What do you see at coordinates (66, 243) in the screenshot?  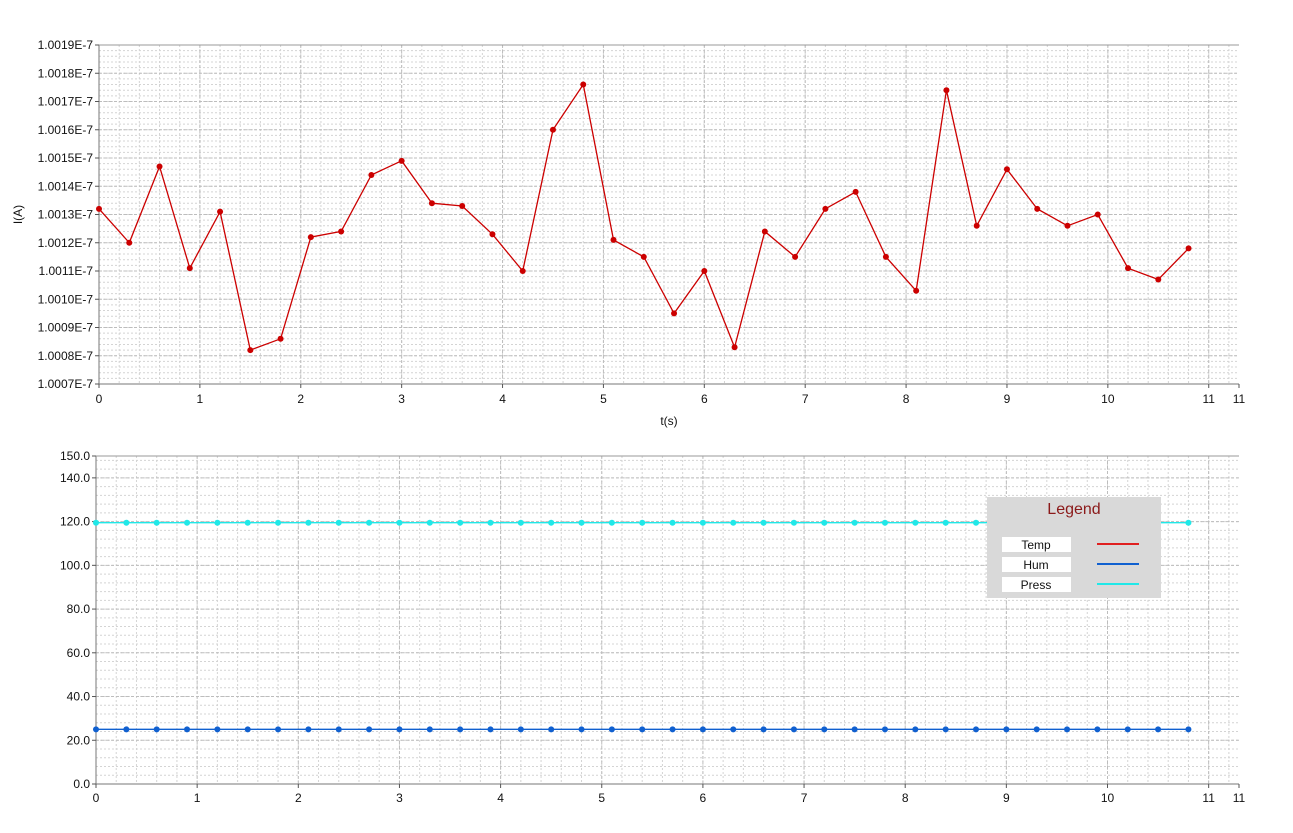 I see `y-tick-label: 1.0012E-7` at bounding box center [66, 243].